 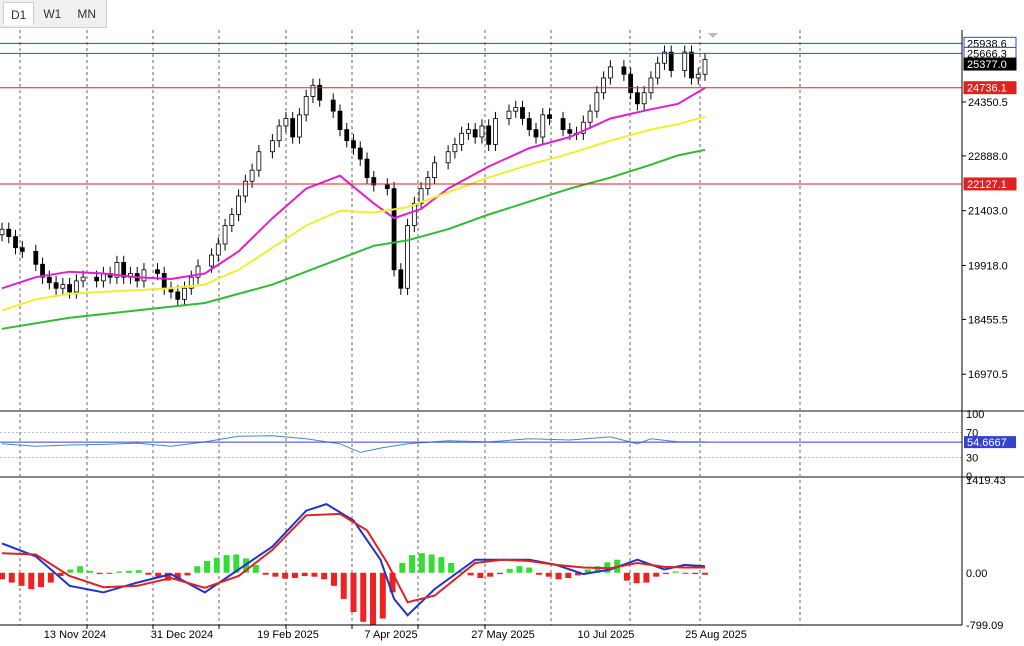 I want to click on tab-w1: W1, so click(x=52, y=14).